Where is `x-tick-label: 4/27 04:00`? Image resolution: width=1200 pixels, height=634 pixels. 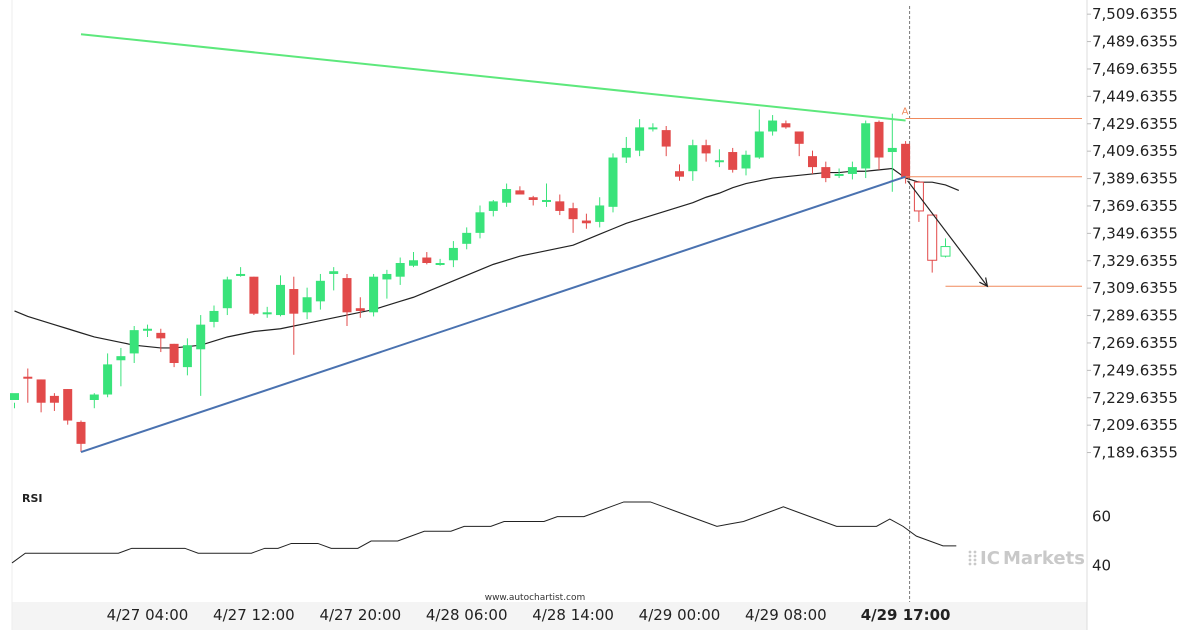 x-tick-label: 4/27 04:00 is located at coordinates (148, 615).